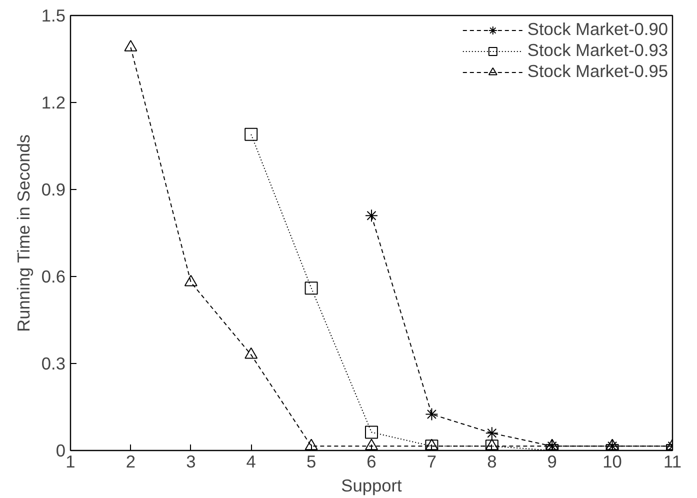  What do you see at coordinates (53, 102) in the screenshot?
I see `y-tick-label: 1.2` at bounding box center [53, 102].